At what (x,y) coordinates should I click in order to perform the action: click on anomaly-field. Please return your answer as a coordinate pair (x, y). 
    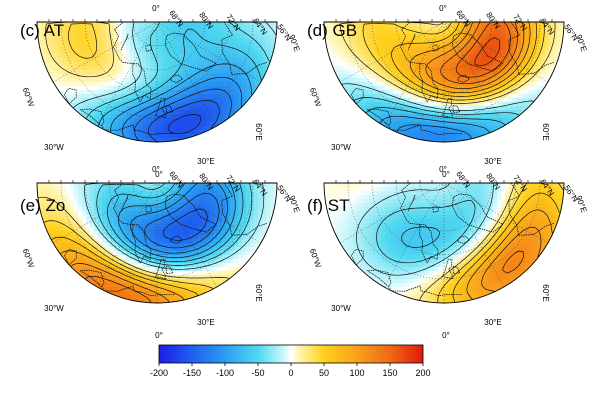
    Looking at the image, I should click on (157, 82).